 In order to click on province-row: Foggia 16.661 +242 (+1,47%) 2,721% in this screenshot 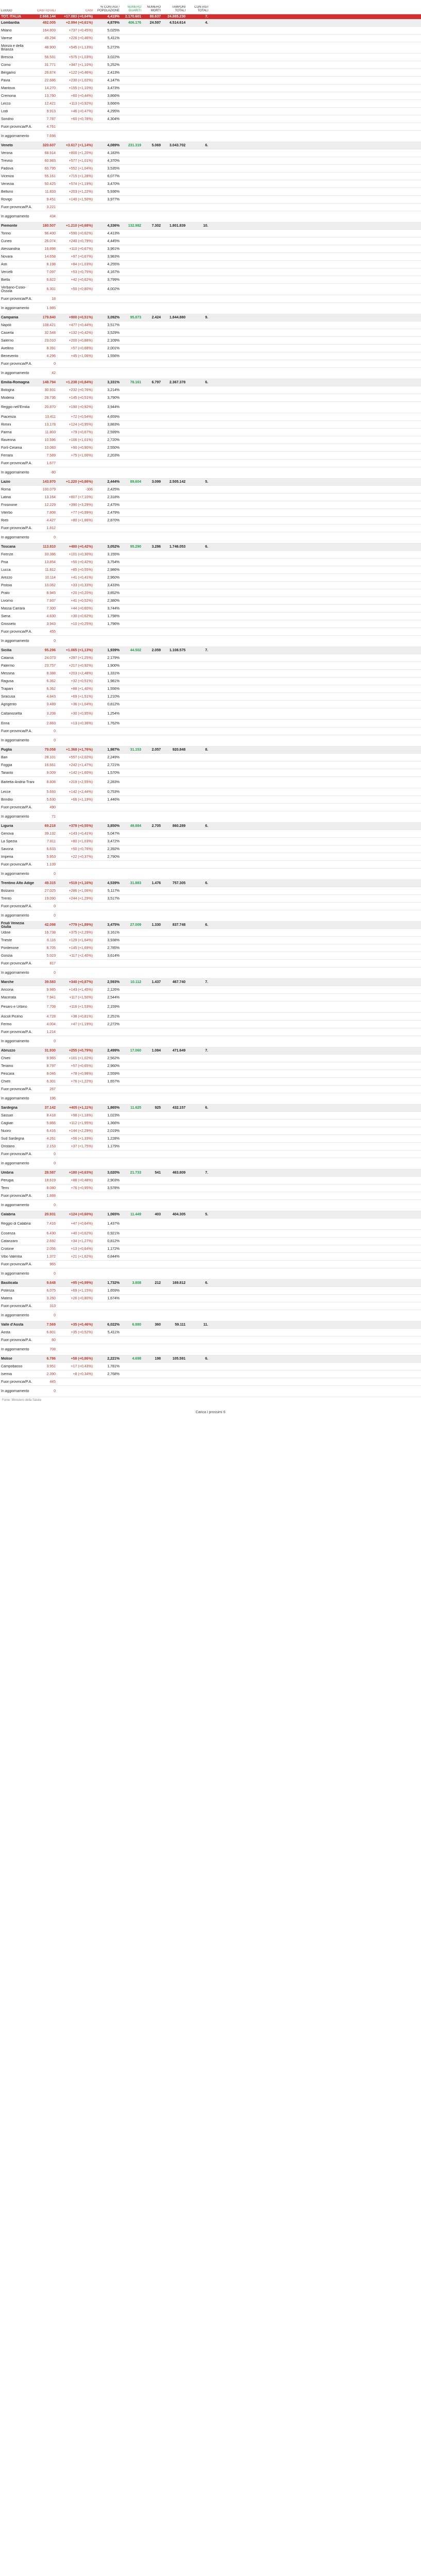, I will do `click(210, 765)`.